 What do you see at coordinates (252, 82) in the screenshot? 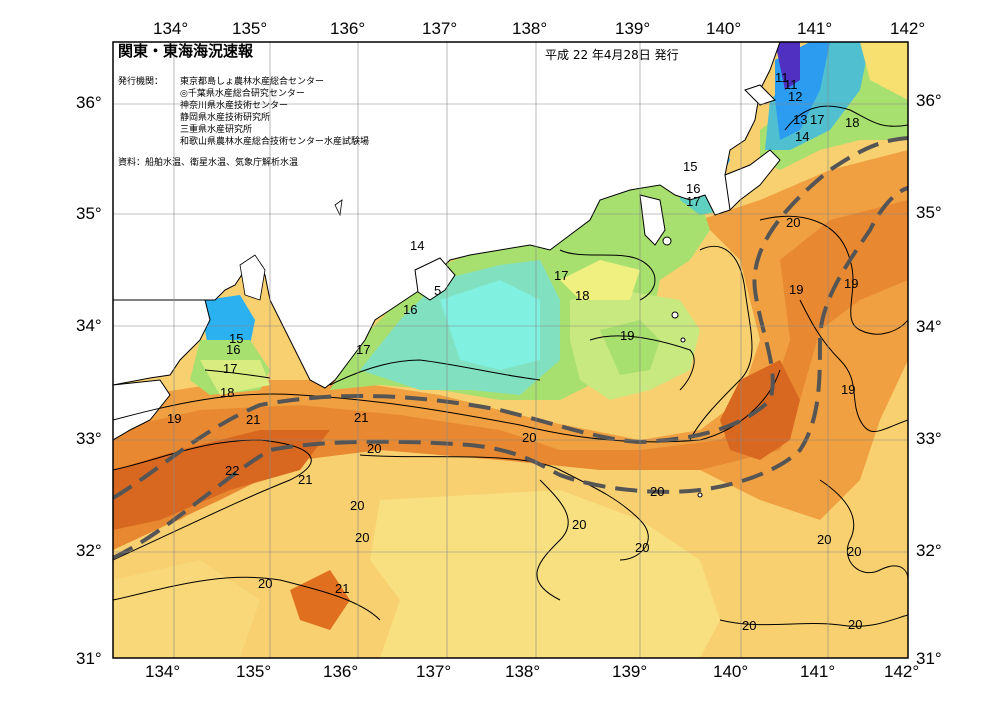
I see `institution-item: 東京都島しょ農林水産総合センター` at bounding box center [252, 82].